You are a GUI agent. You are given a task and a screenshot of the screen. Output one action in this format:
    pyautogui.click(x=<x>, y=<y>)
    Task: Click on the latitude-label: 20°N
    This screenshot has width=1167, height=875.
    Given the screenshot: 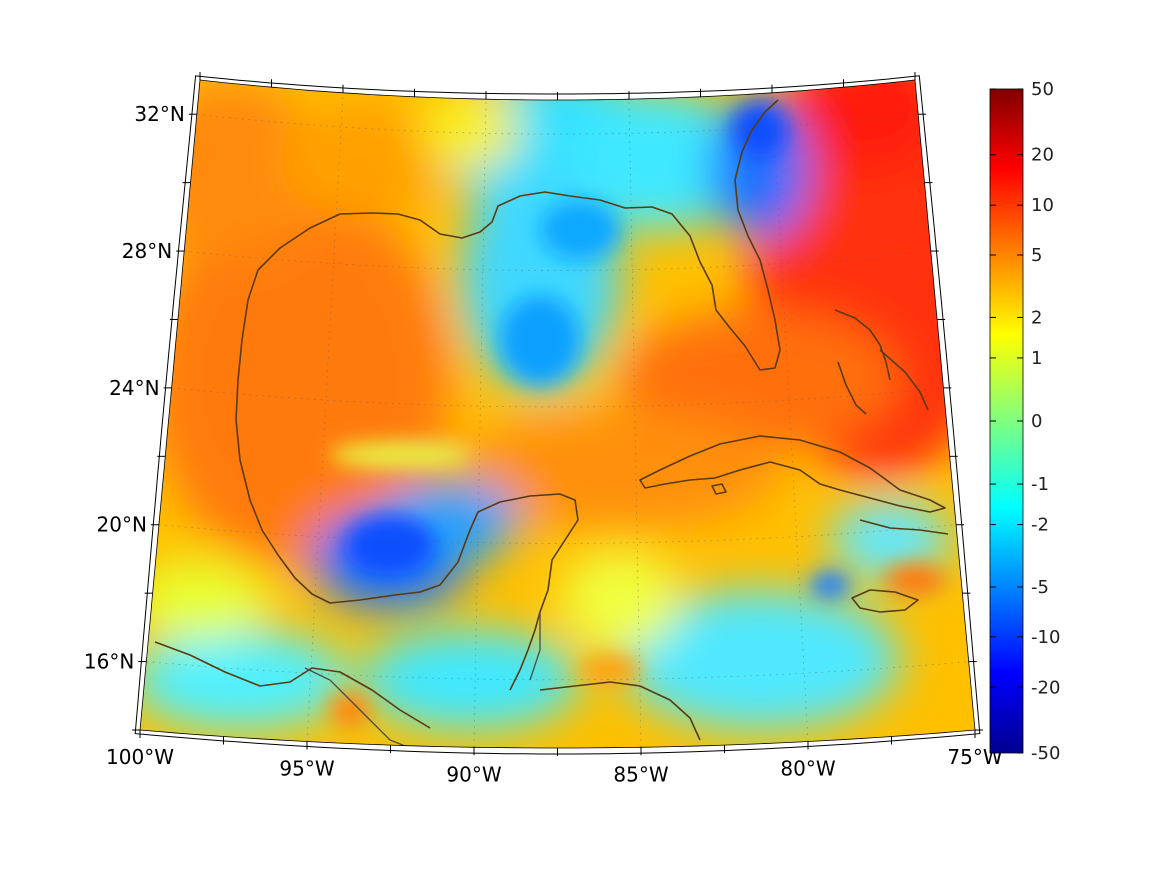 What is the action you would take?
    pyautogui.click(x=122, y=525)
    